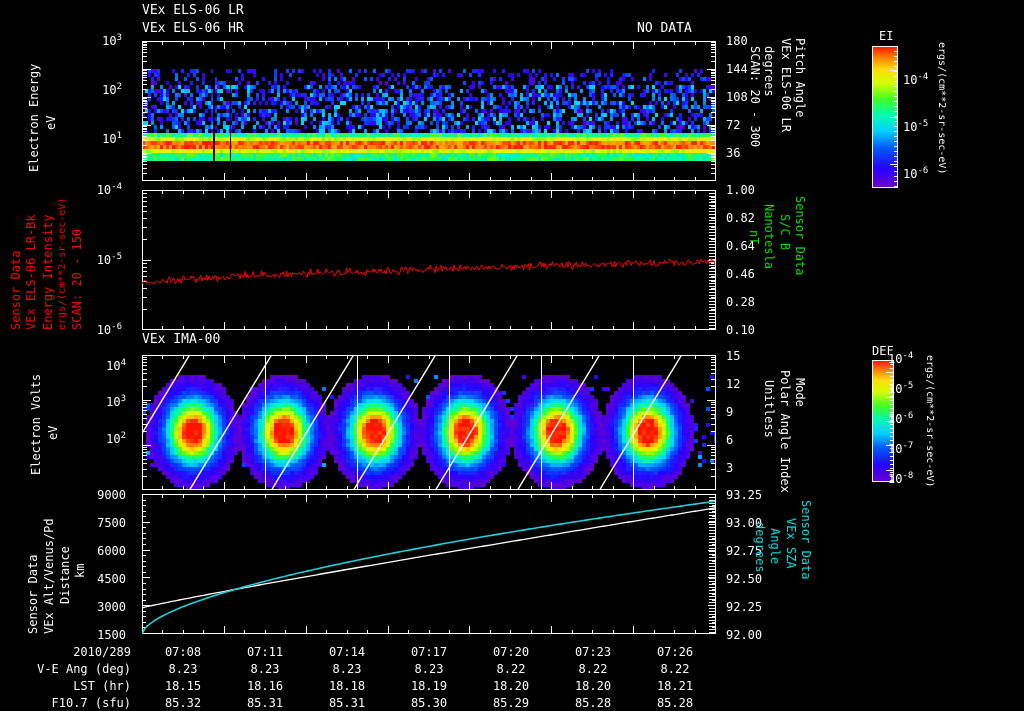  Describe the element at coordinates (429, 669) in the screenshot. I see `table-cell-ve_ang-3: 8.23` at that location.